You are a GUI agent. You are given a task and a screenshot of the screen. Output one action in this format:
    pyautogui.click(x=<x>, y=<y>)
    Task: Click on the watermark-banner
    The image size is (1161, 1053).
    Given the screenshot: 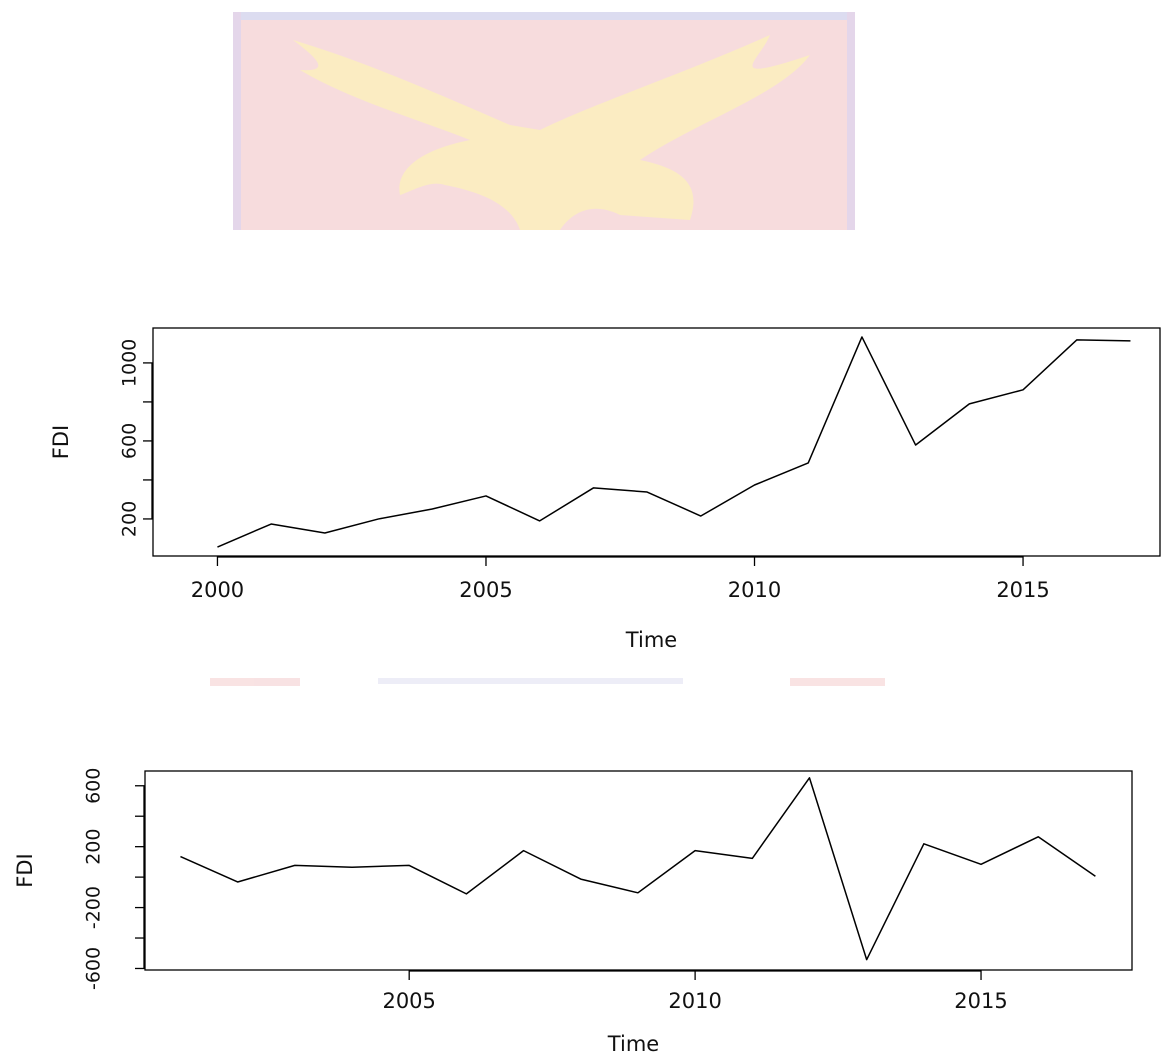 What is the action you would take?
    pyautogui.click(x=544, y=121)
    